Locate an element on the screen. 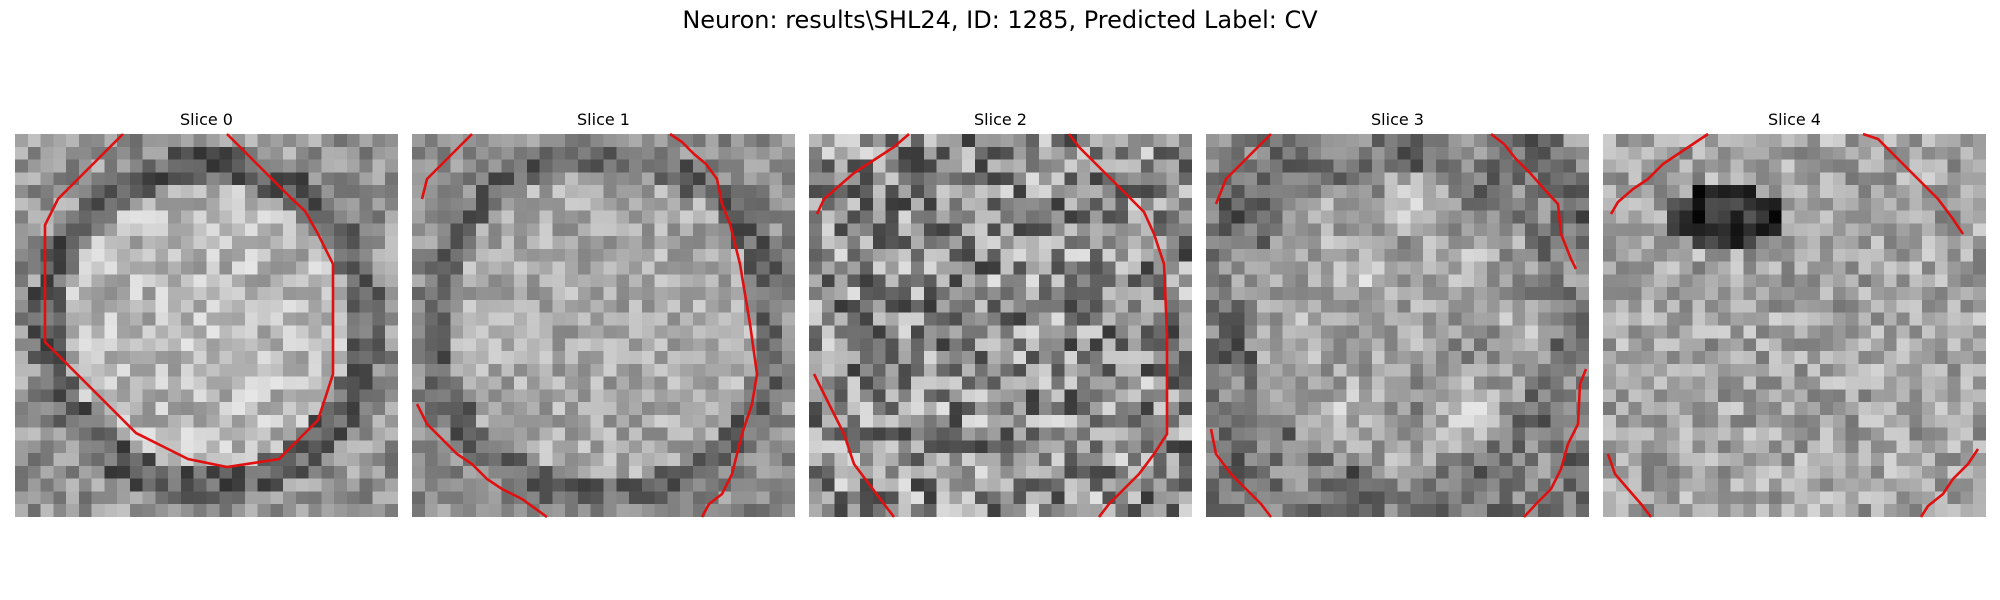 The image size is (2000, 600). slice-title-2: Slice 2 is located at coordinates (1000, 119).